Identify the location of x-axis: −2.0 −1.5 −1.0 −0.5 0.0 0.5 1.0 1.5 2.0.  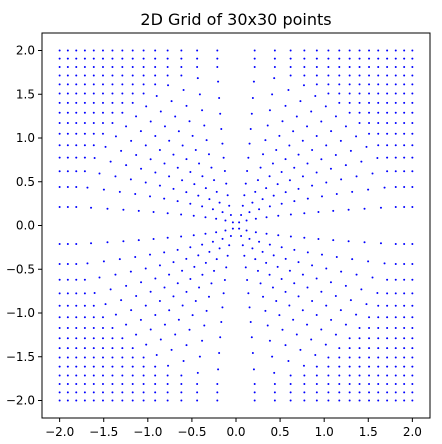
(233, 428).